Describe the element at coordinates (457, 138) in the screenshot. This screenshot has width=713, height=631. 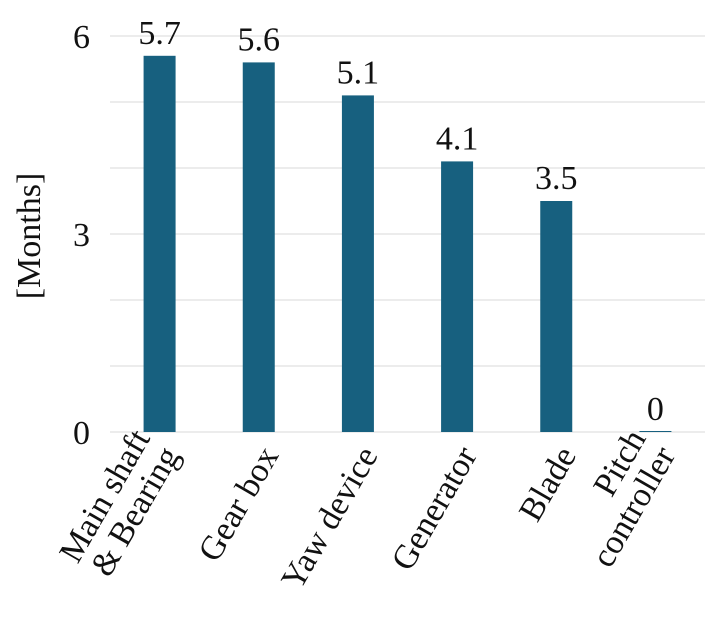
I see `data-label: 4.1` at that location.